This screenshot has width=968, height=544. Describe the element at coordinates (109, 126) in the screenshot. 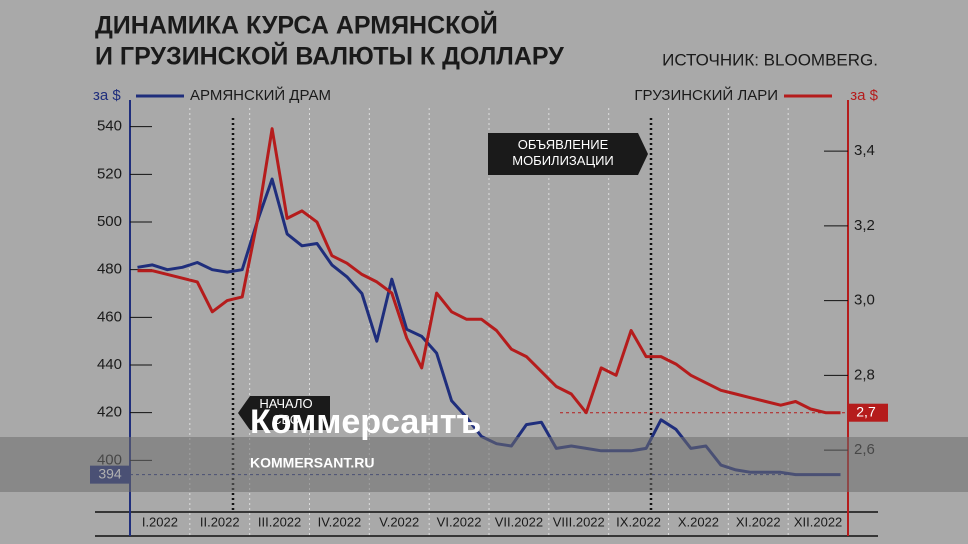

I see `y-tick-label: 540` at that location.